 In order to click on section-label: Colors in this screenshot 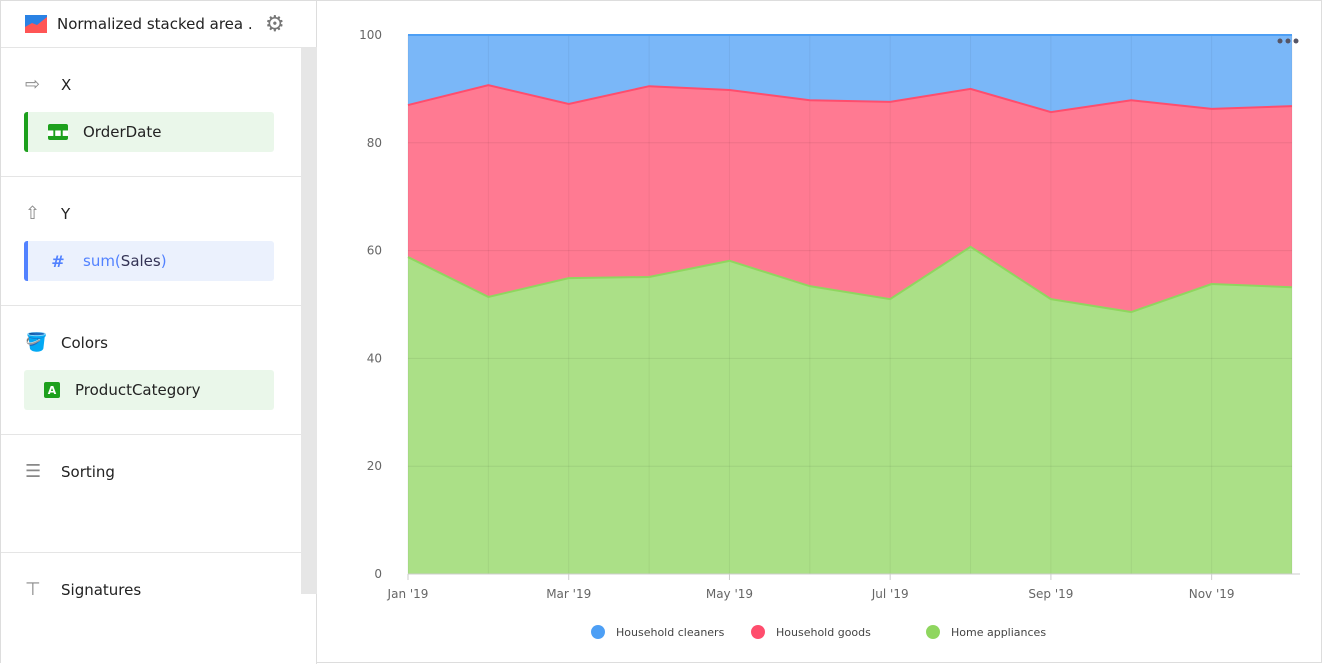, I will do `click(84, 342)`.